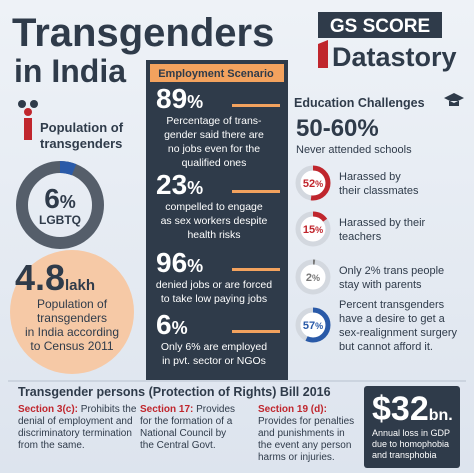 The image size is (474, 473). Describe the element at coordinates (304, 445) in the screenshot. I see `section-text: the event any person` at that location.